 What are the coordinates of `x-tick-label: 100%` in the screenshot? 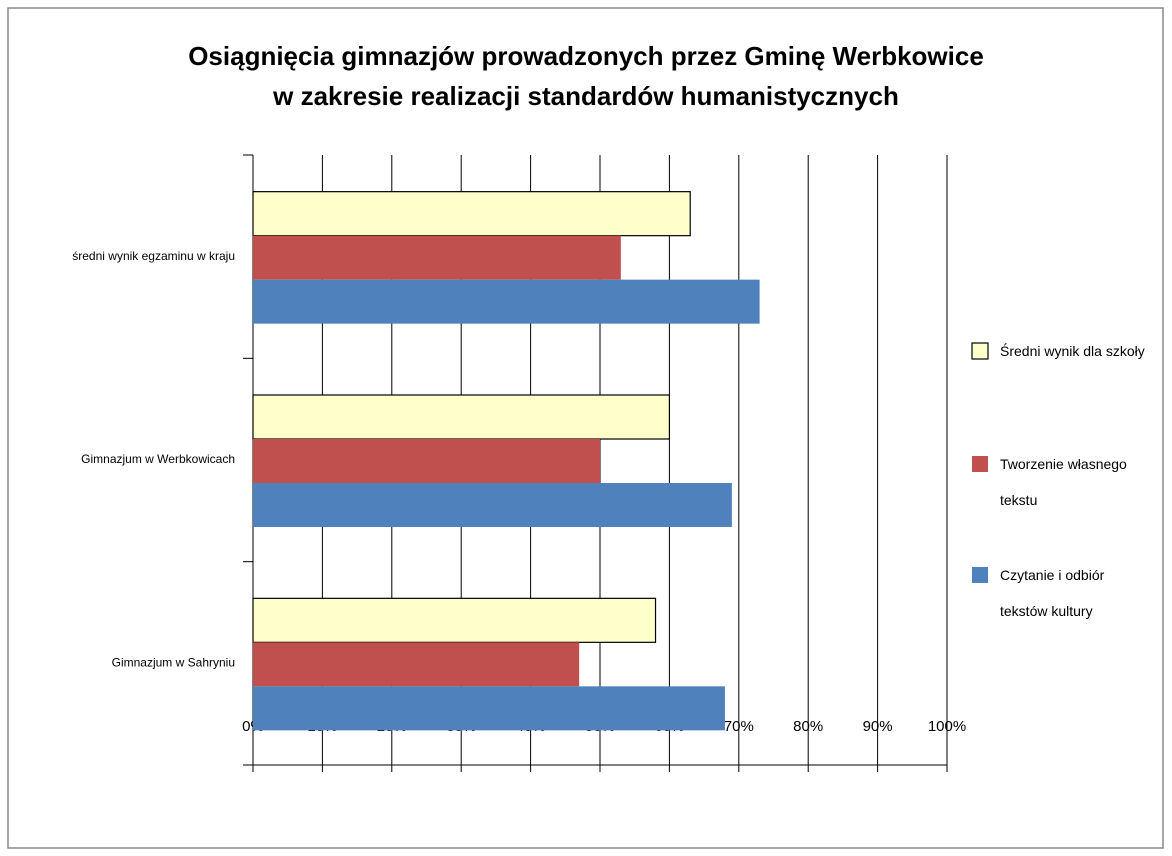 It's located at (947, 726).